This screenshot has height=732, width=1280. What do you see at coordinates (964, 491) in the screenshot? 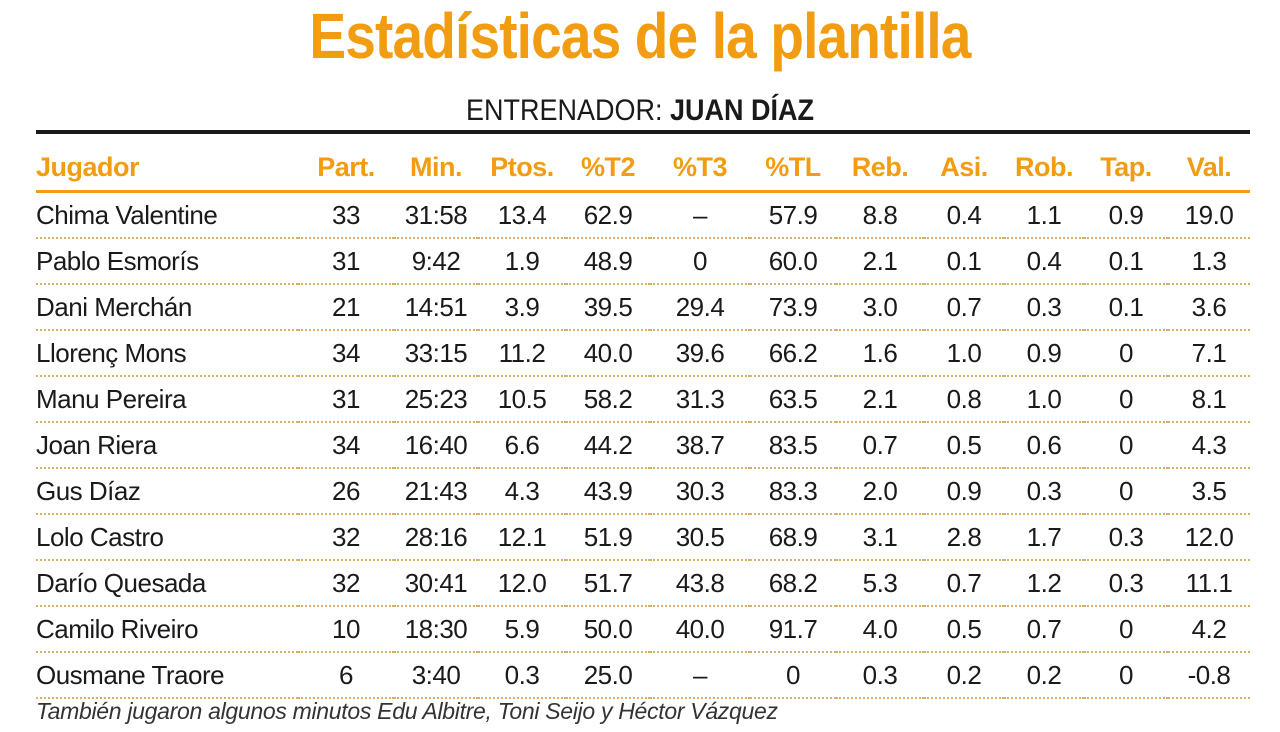
I see `cell-assists: 0.9` at bounding box center [964, 491].